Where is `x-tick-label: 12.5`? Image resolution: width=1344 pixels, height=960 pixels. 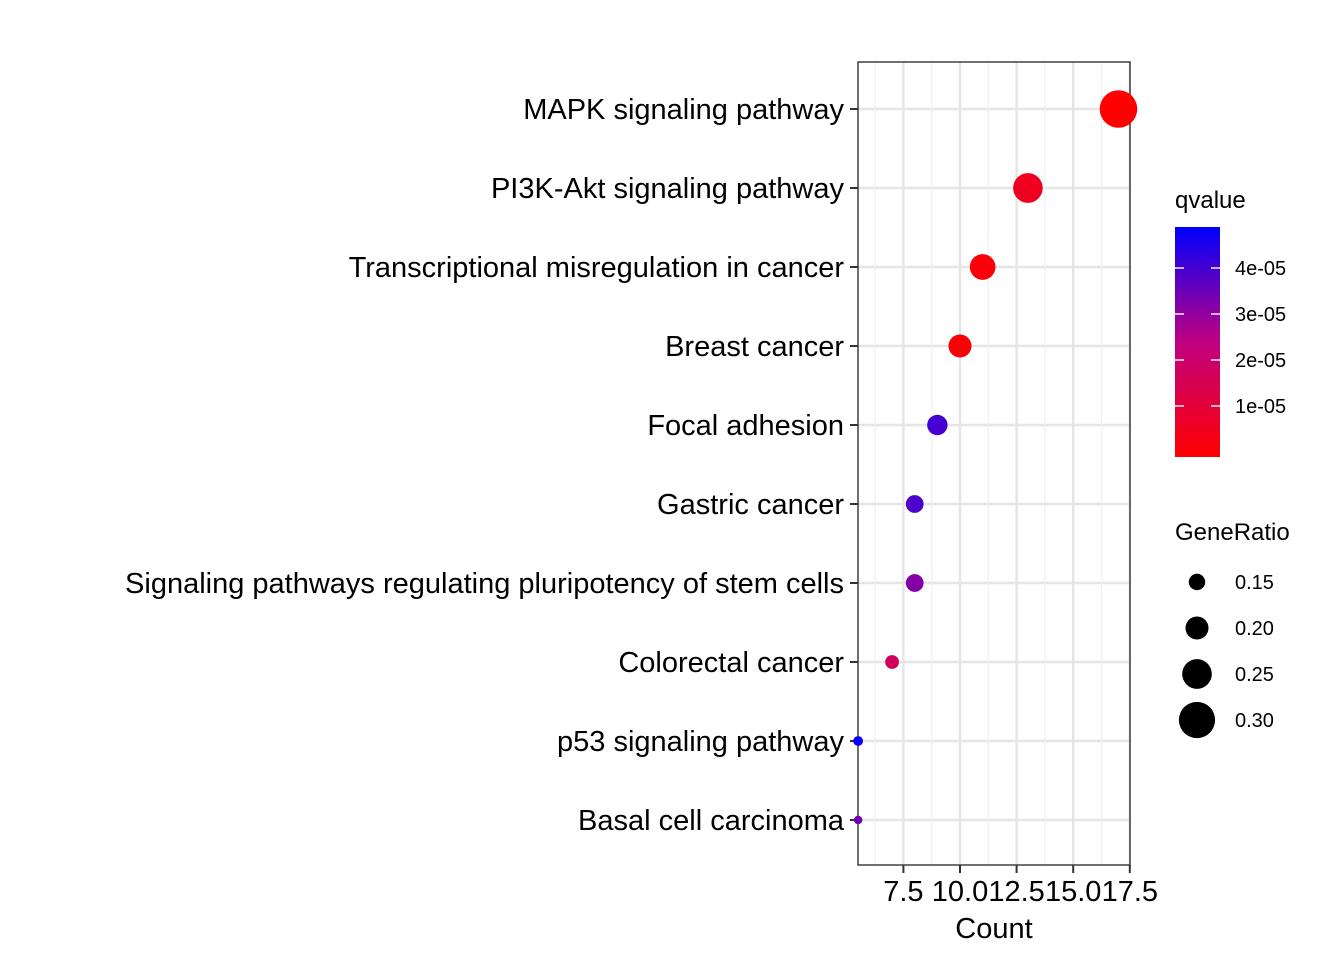 x-tick-label: 12.5 is located at coordinates (1016, 892).